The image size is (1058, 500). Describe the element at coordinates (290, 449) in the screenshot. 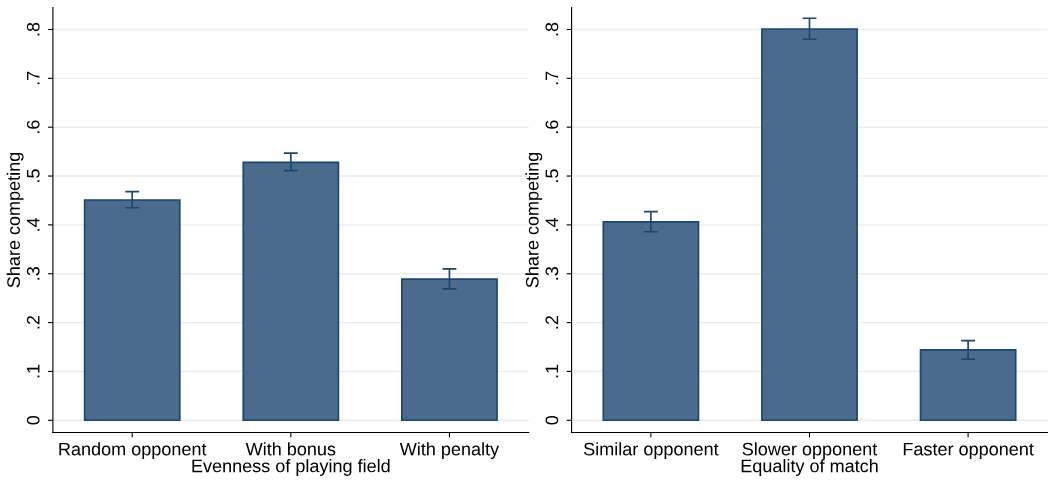

I see `x-tick-label: With bonus` at that location.